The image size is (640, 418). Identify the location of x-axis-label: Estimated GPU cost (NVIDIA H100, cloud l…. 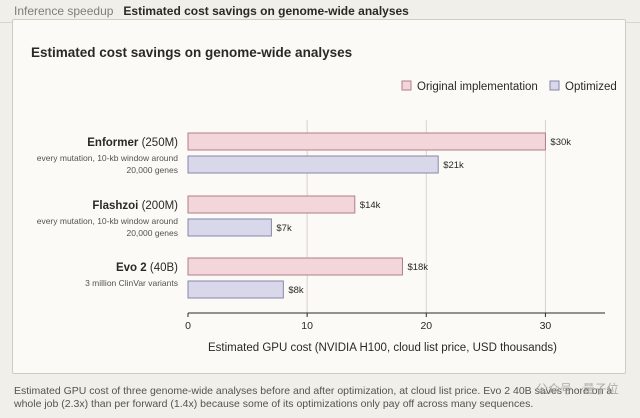
(382, 348).